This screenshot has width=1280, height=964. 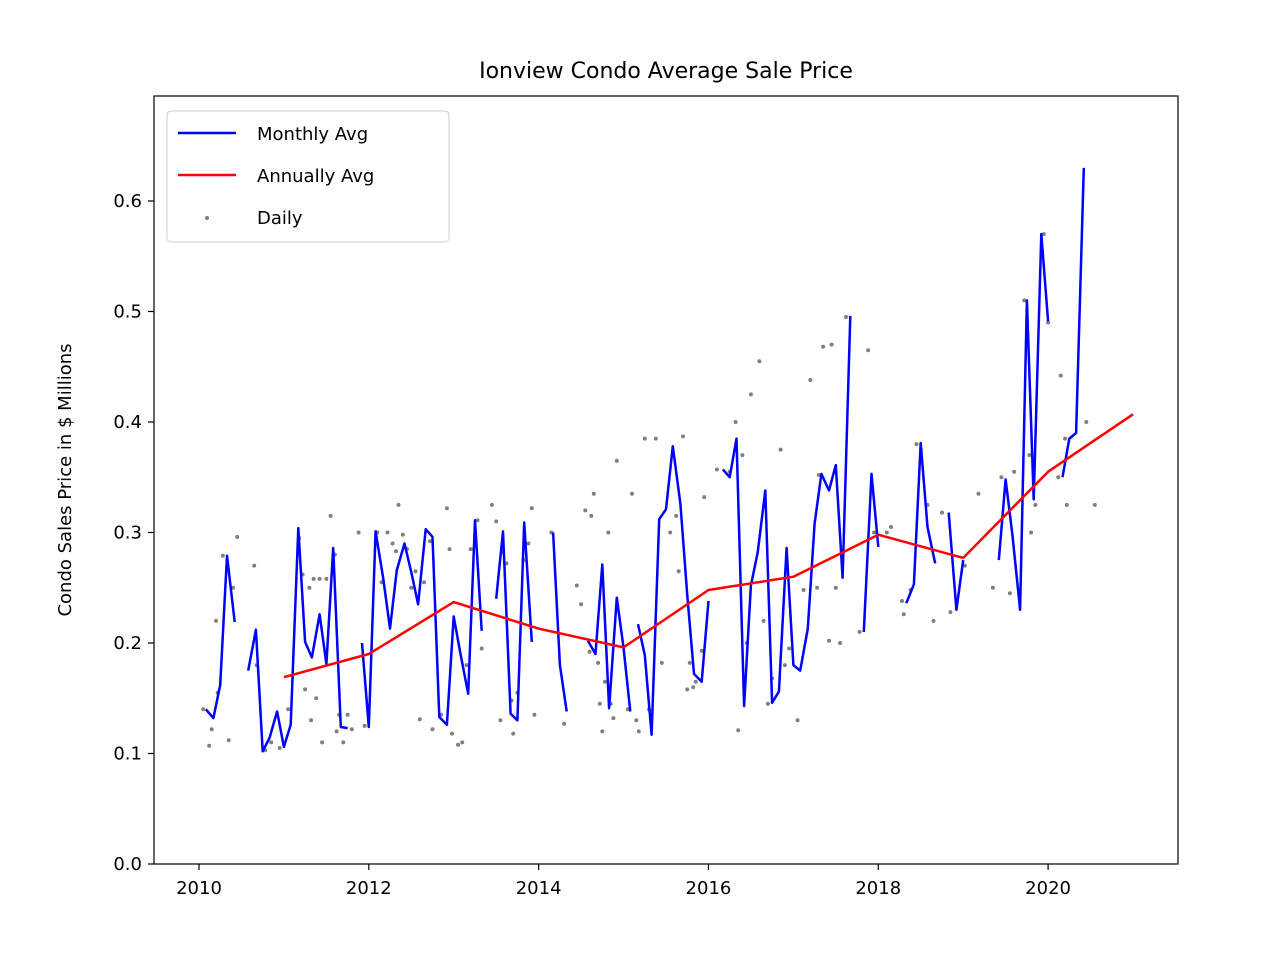 What do you see at coordinates (539, 888) in the screenshot?
I see `x-tick-label: 2014` at bounding box center [539, 888].